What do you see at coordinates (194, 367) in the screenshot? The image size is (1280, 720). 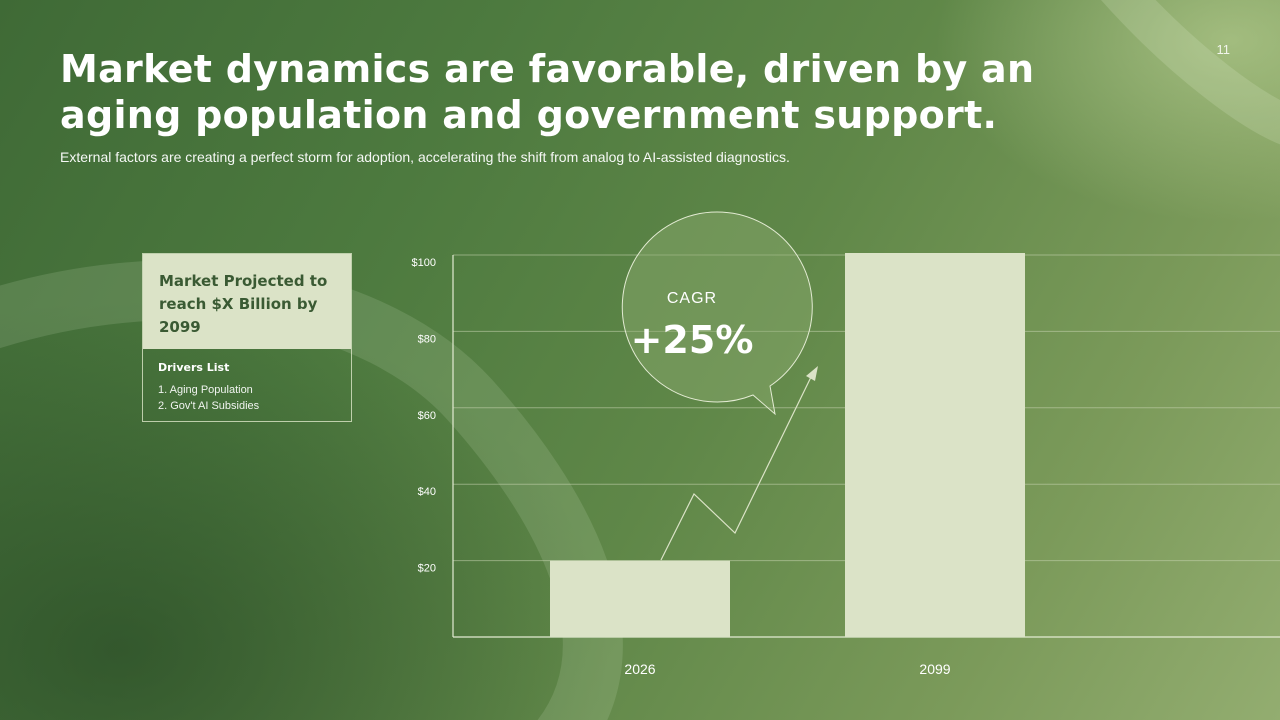 I see `drivers-list-title: Drivers List` at bounding box center [194, 367].